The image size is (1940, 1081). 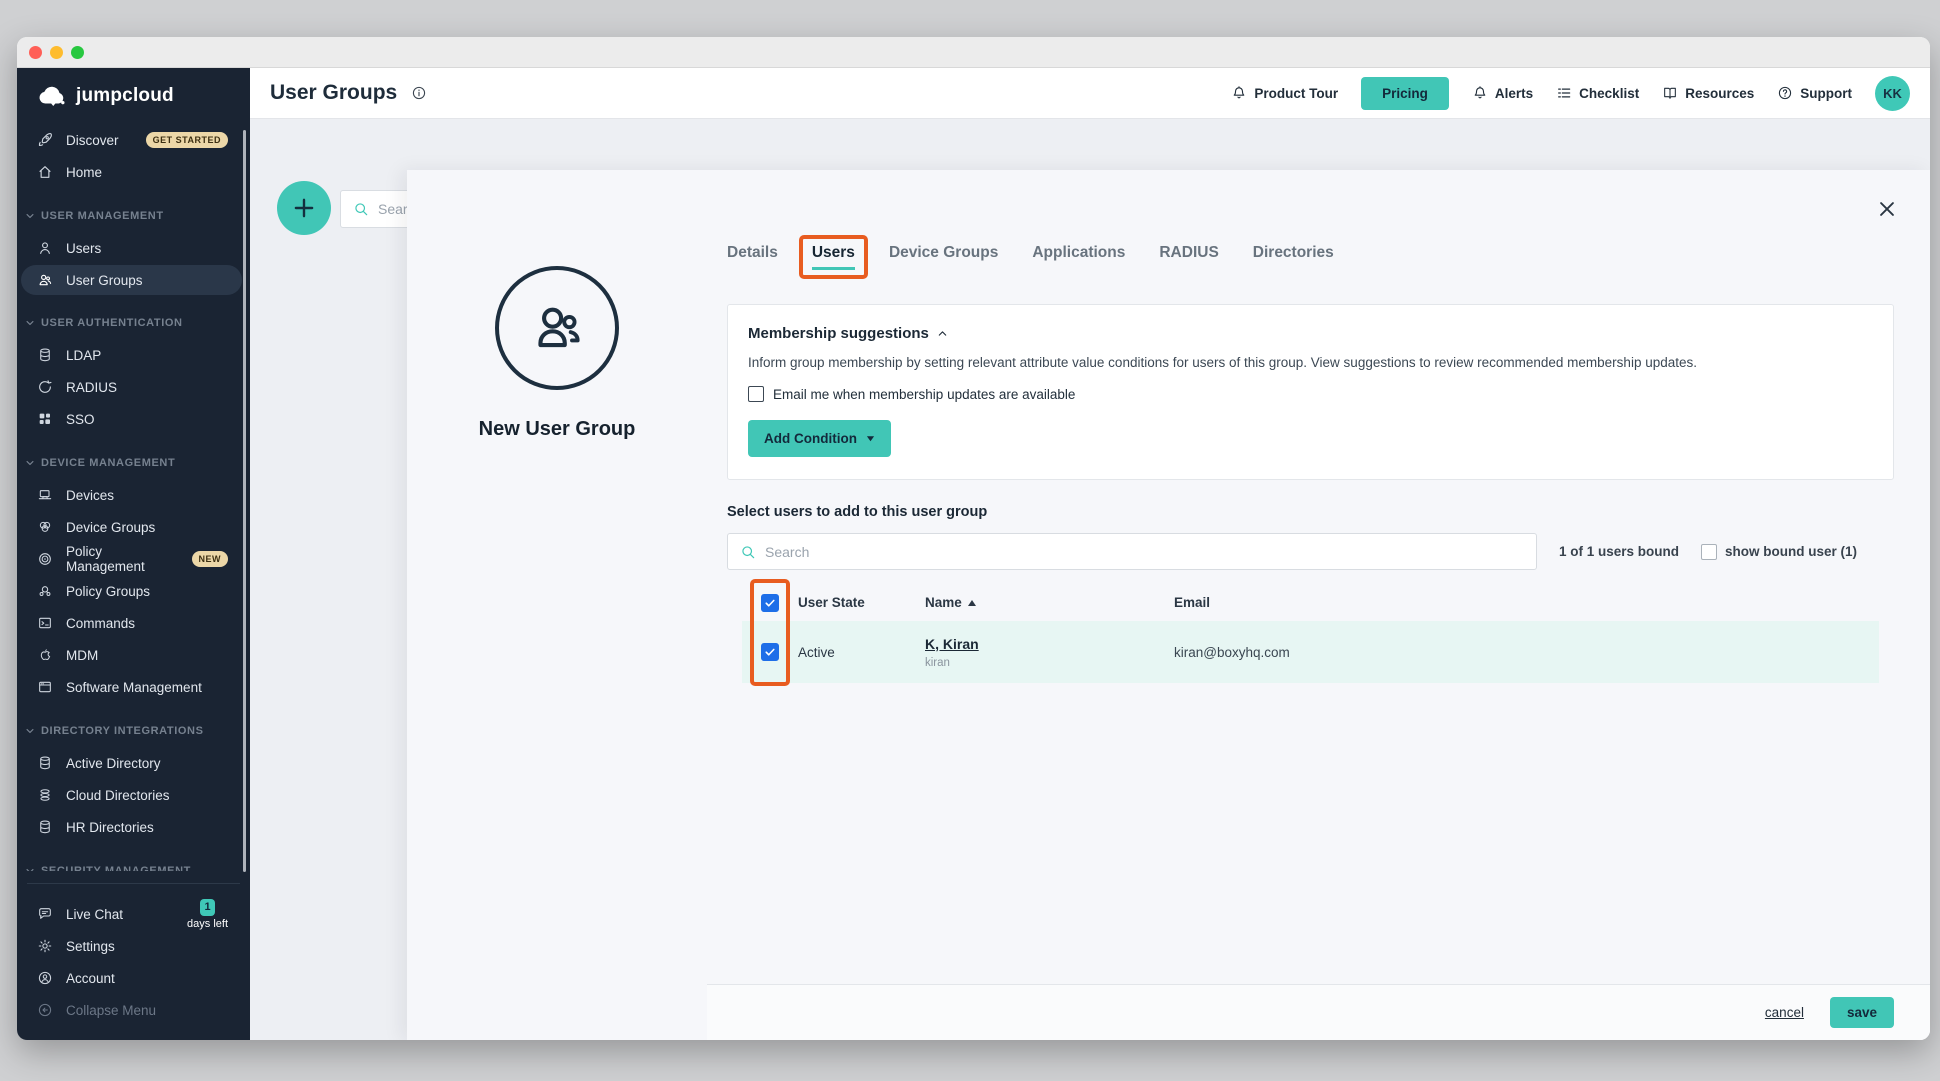 What do you see at coordinates (819, 438) in the screenshot?
I see `add-condition-button: Add Condition` at bounding box center [819, 438].